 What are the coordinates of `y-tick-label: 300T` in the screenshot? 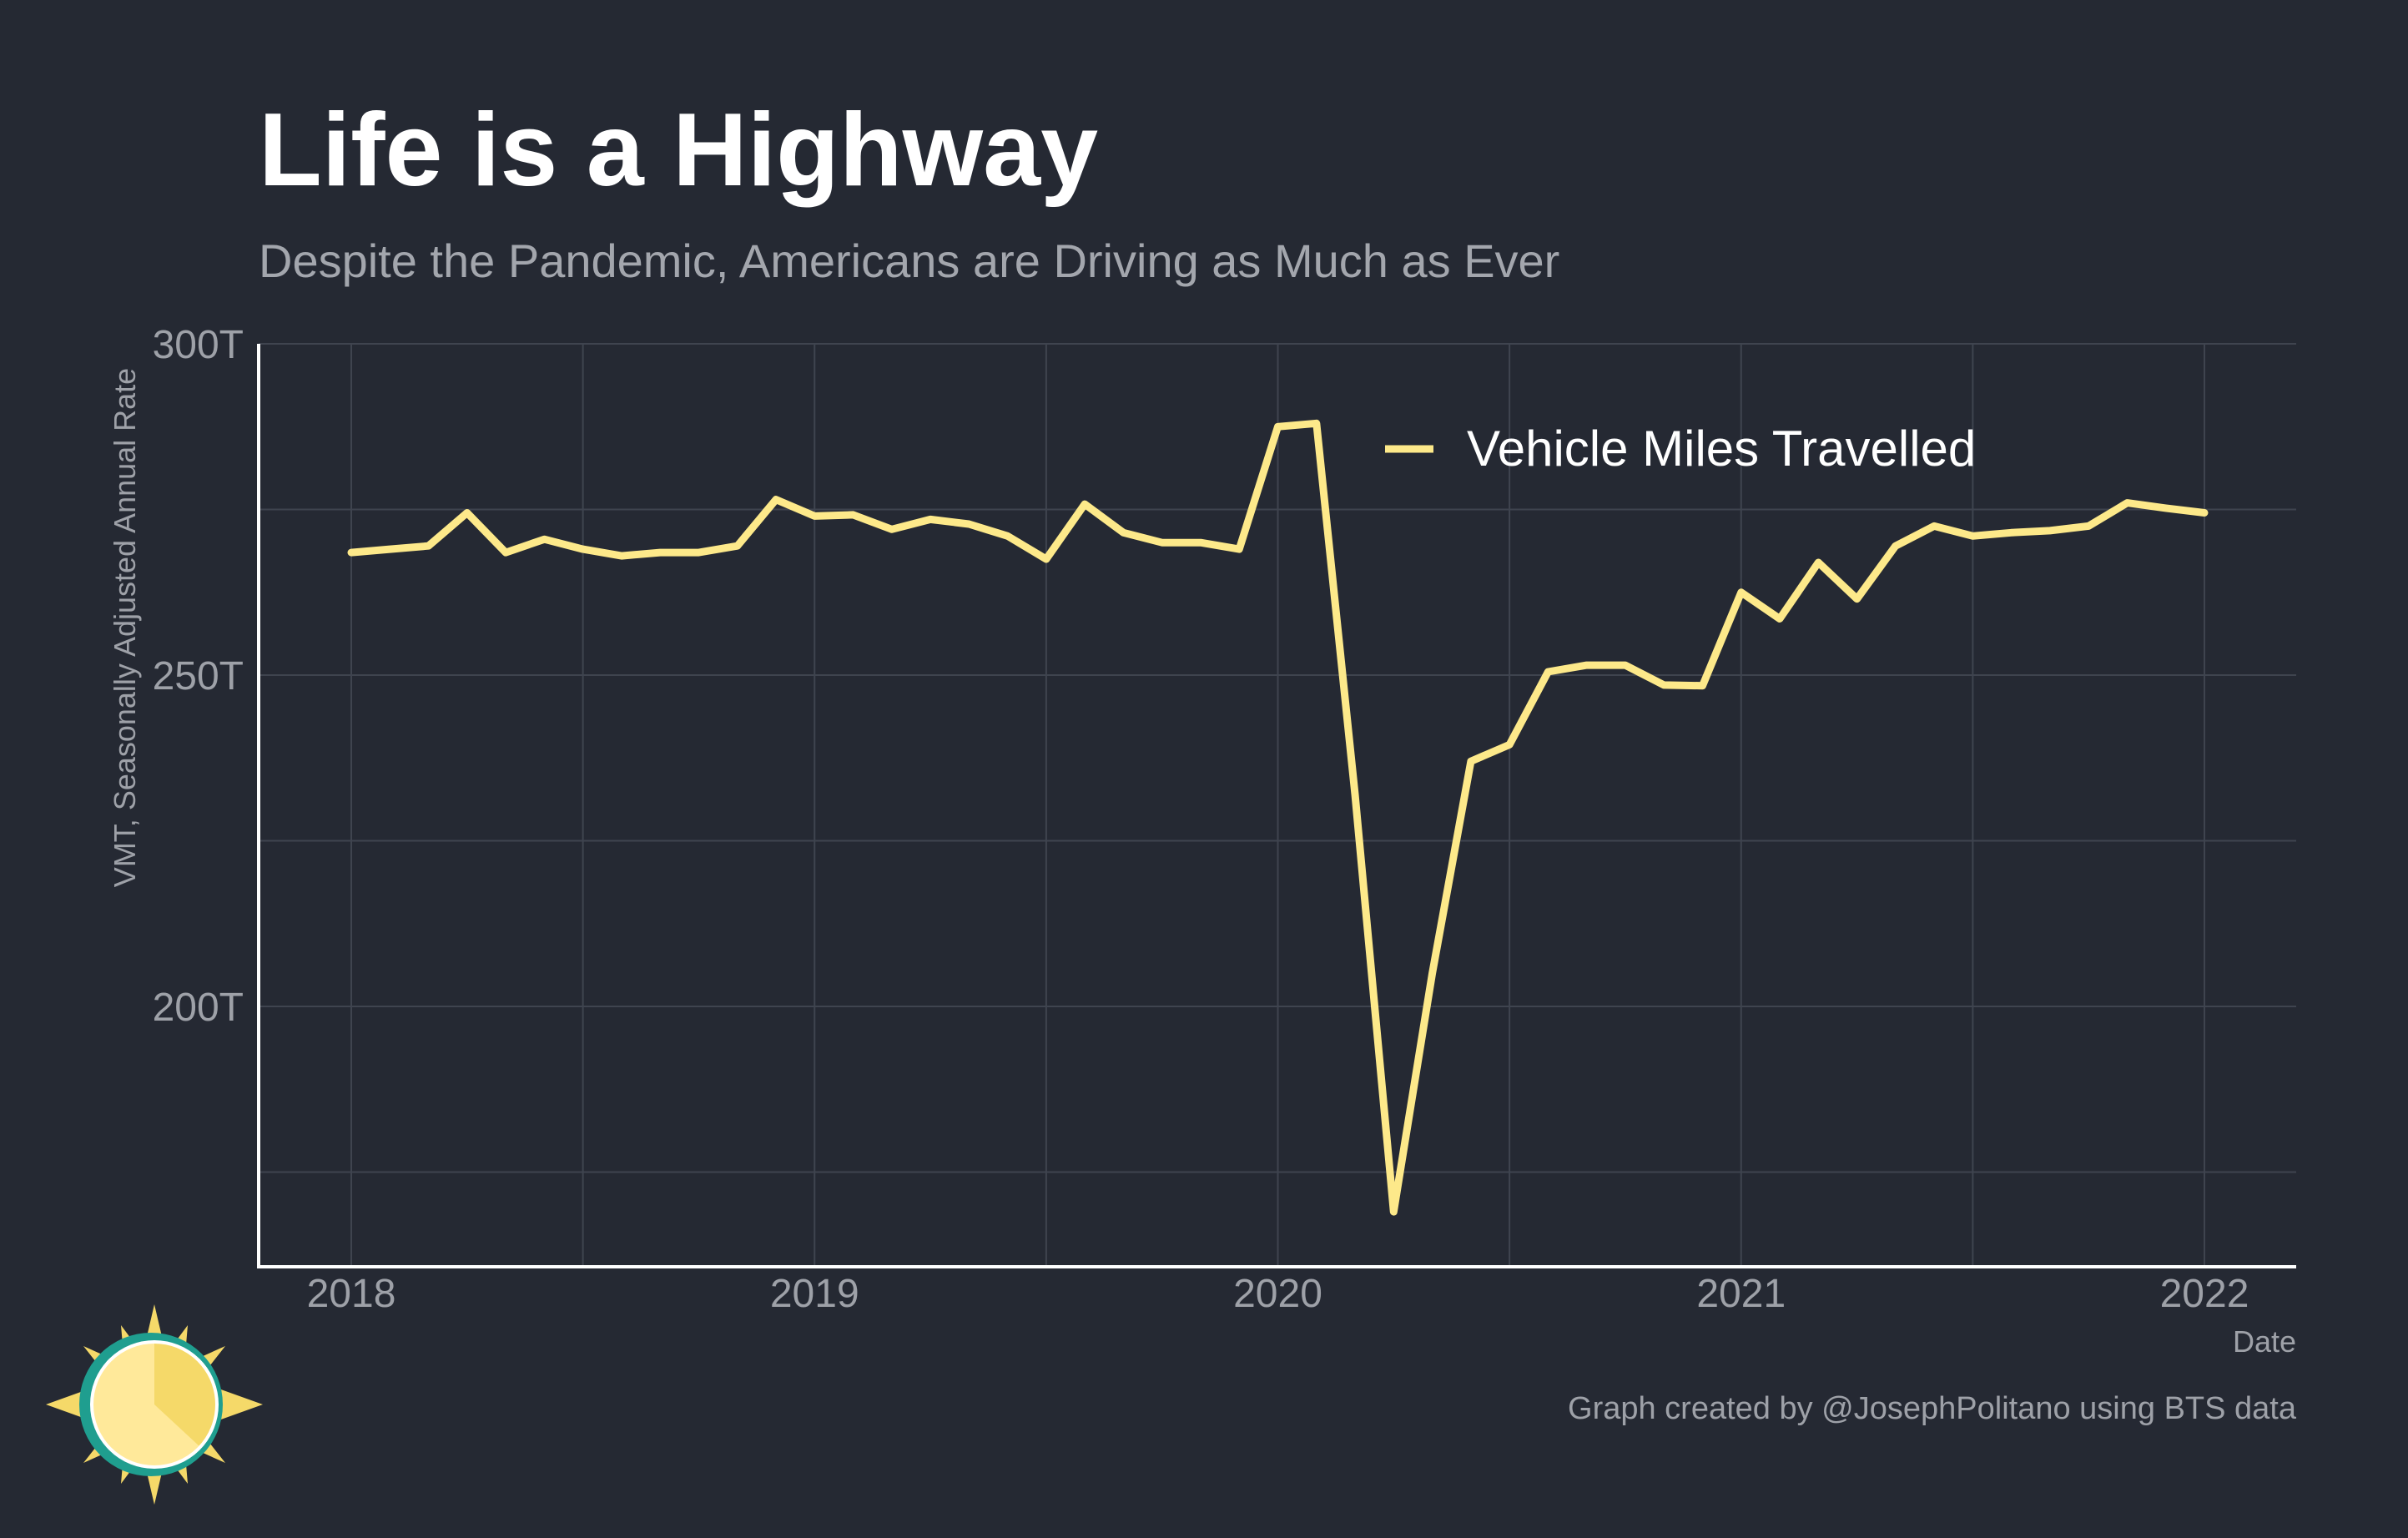 It's located at (198, 345).